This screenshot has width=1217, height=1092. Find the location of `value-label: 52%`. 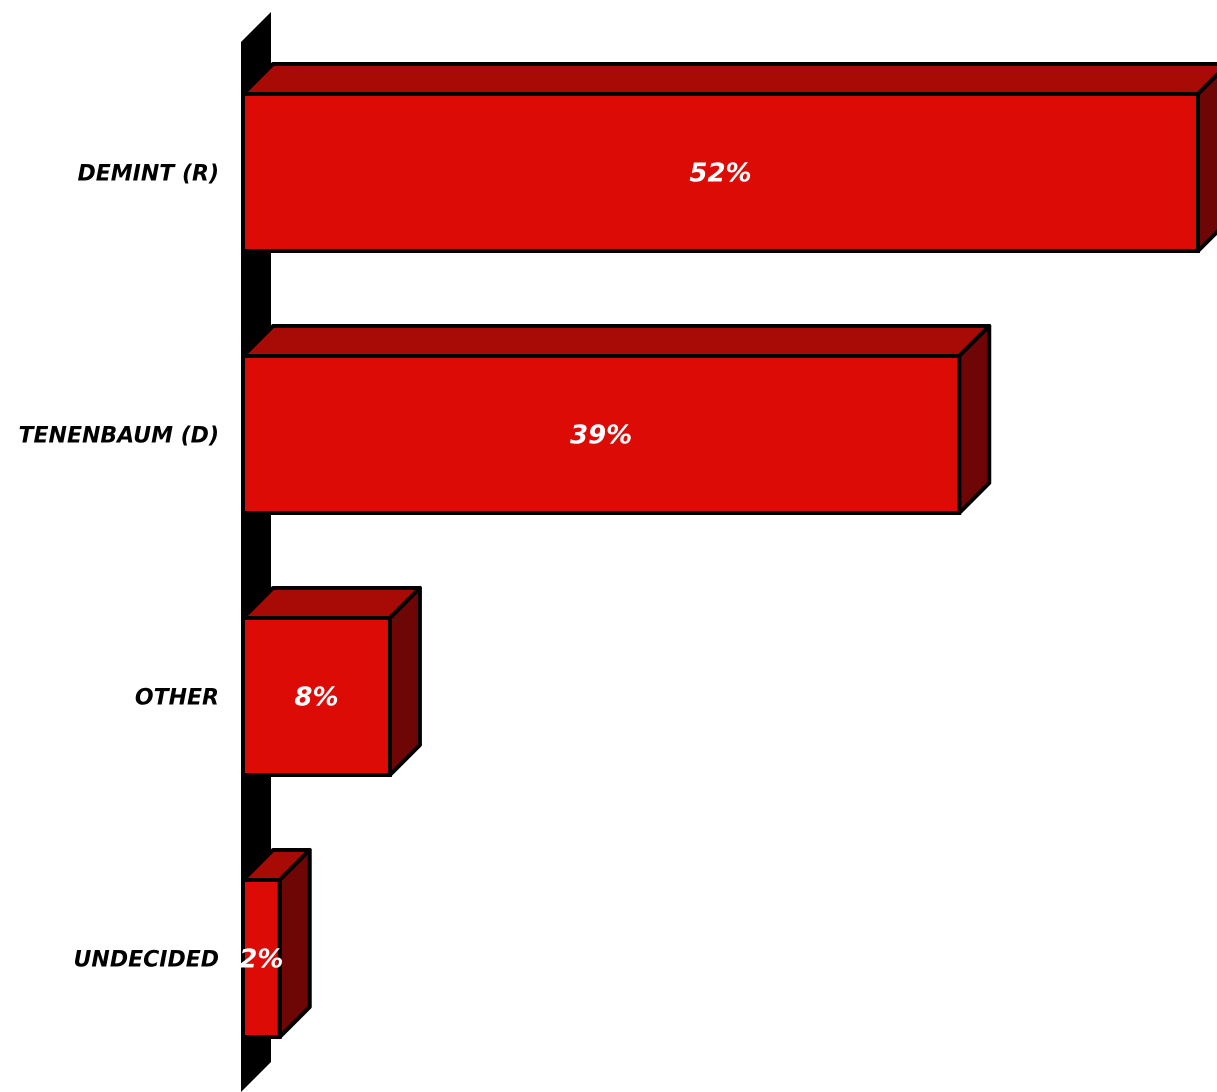

value-label: 52% is located at coordinates (720, 174).